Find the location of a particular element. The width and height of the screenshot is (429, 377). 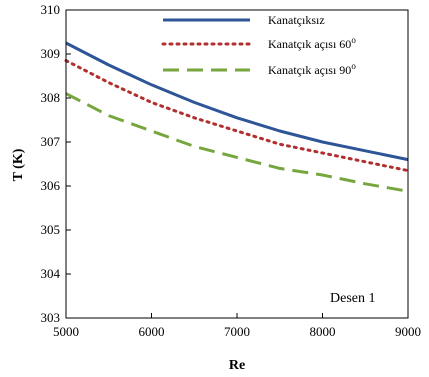

legend-superscript-90: o is located at coordinates (353, 66).